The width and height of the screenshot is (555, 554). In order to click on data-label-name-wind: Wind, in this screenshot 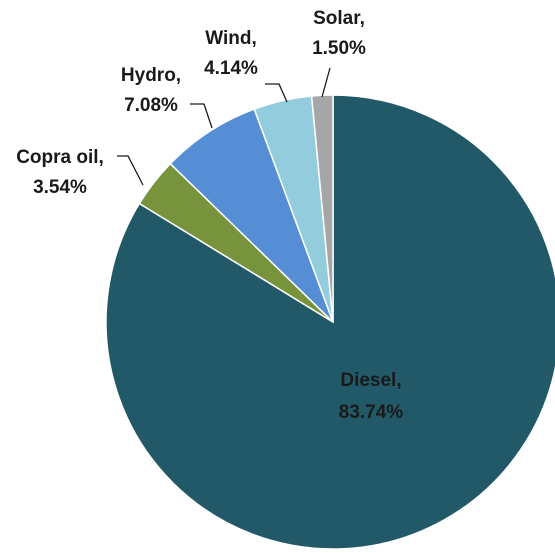, I will do `click(231, 38)`.